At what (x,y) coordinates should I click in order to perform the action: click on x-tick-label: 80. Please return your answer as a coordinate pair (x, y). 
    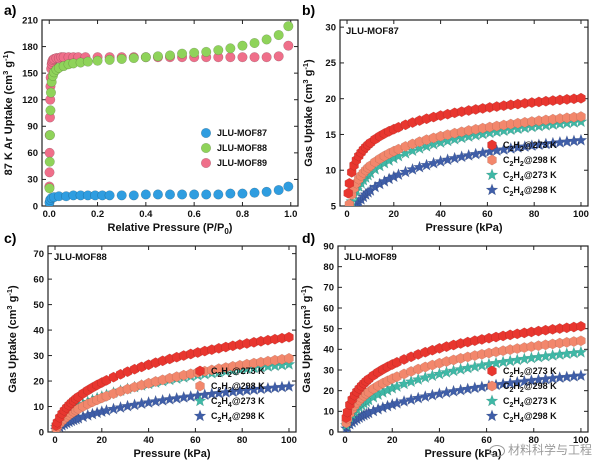
    Looking at the image, I should click on (534, 214).